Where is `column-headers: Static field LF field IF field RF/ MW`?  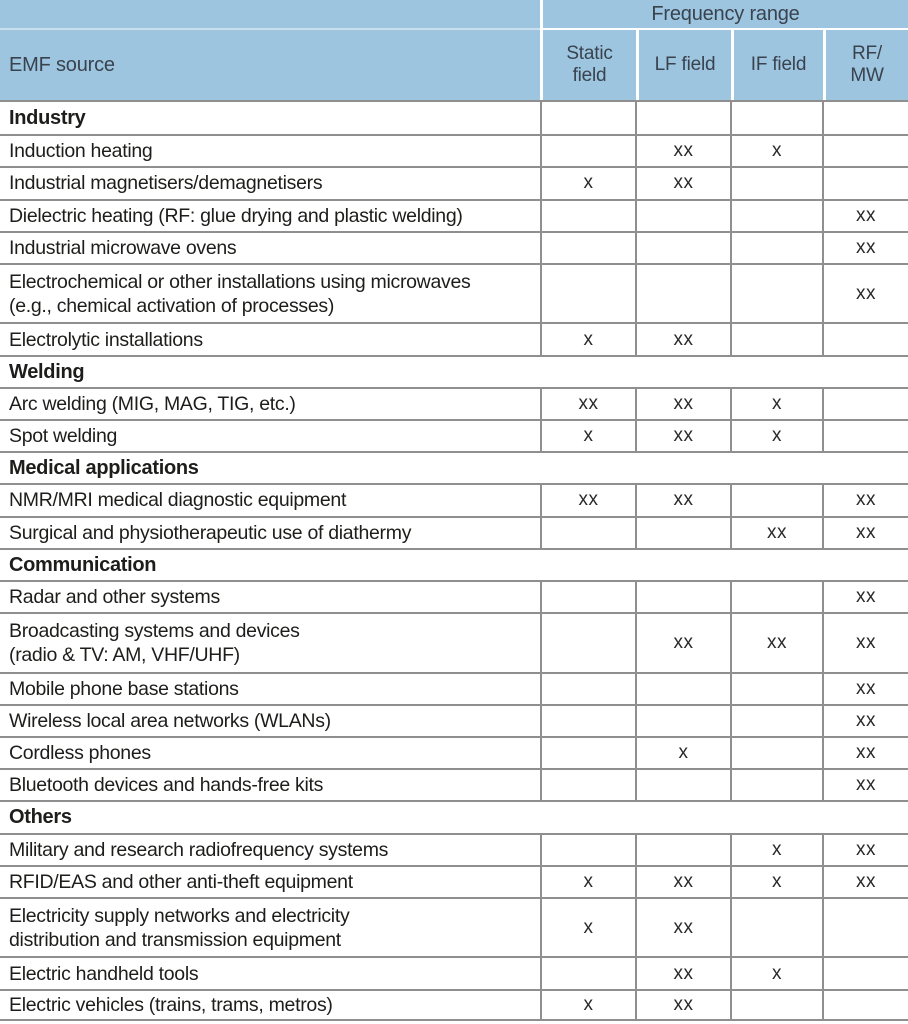
column-headers: Static field LF field IF field RF/ MW is located at coordinates (725, 65).